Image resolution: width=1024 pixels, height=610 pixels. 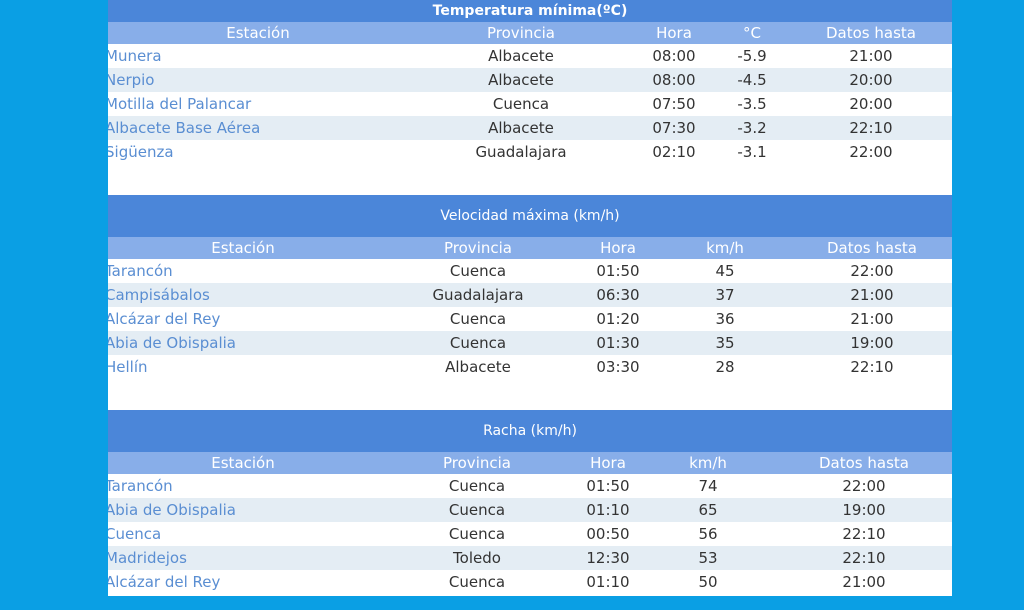 What do you see at coordinates (752, 33) in the screenshot?
I see `header-value: °C` at bounding box center [752, 33].